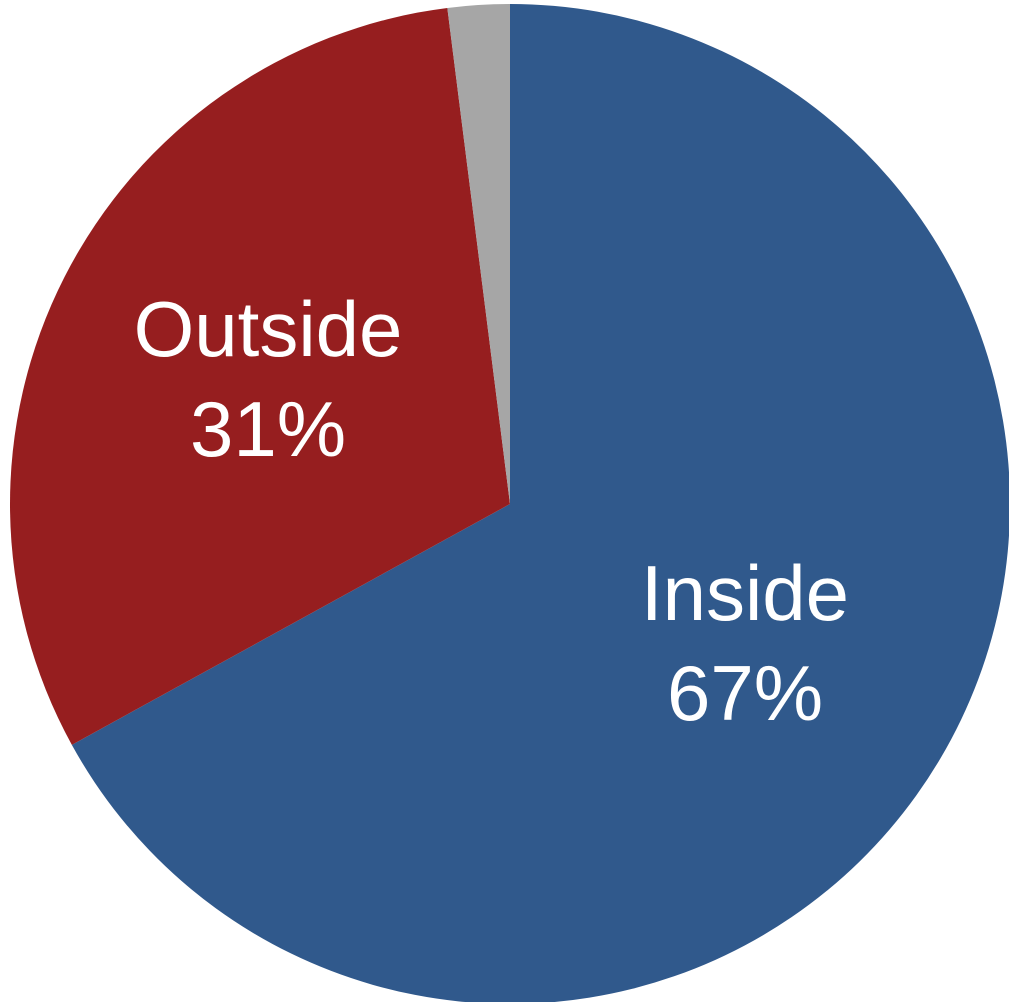  What do you see at coordinates (745, 693) in the screenshot?
I see `slice-value-label: 67%` at bounding box center [745, 693].